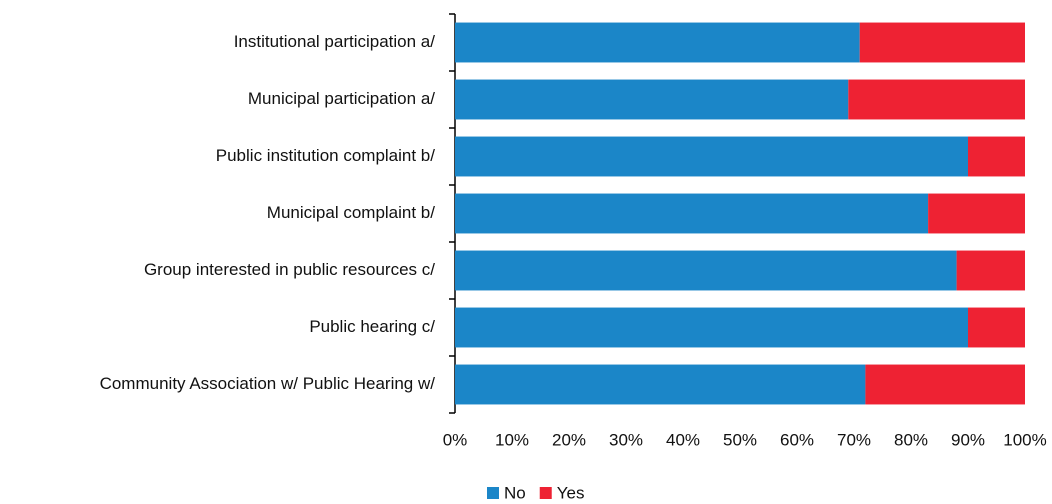 The image size is (1052, 504). Describe the element at coordinates (571, 492) in the screenshot. I see `legend-label: Yes` at that location.